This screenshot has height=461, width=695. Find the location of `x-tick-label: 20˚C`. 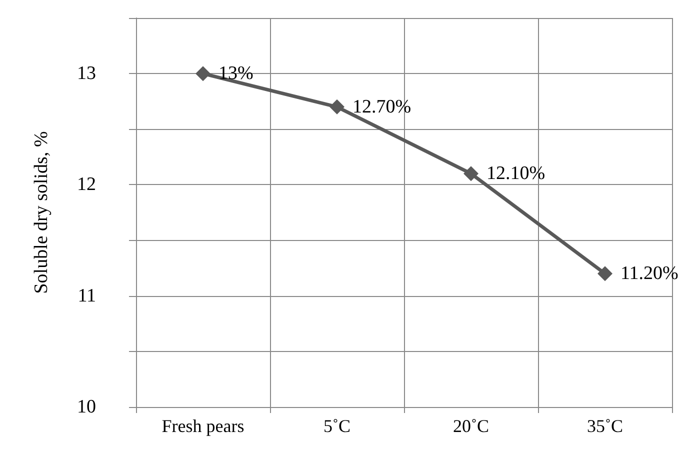

x-tick-label: 20˚C is located at coordinates (471, 426).